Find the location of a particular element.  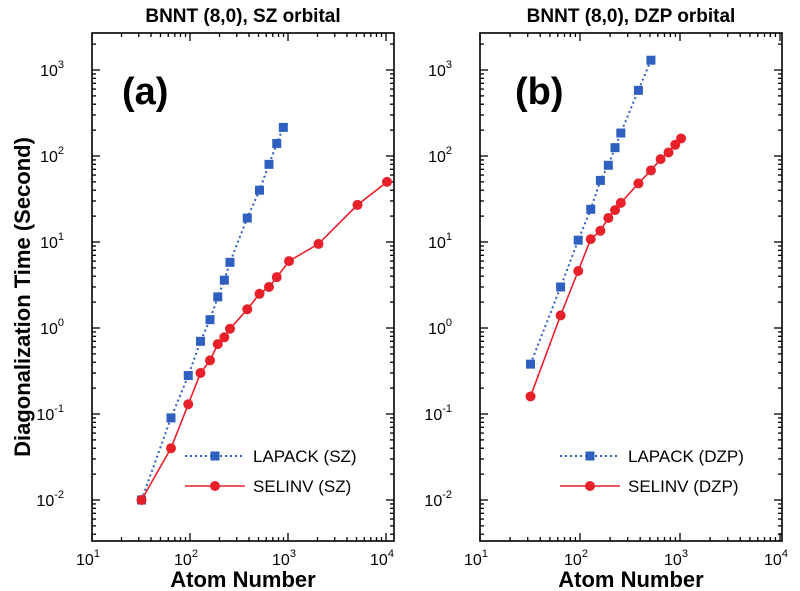

legend-label: SELINV (SZ) is located at coordinates (302, 486).